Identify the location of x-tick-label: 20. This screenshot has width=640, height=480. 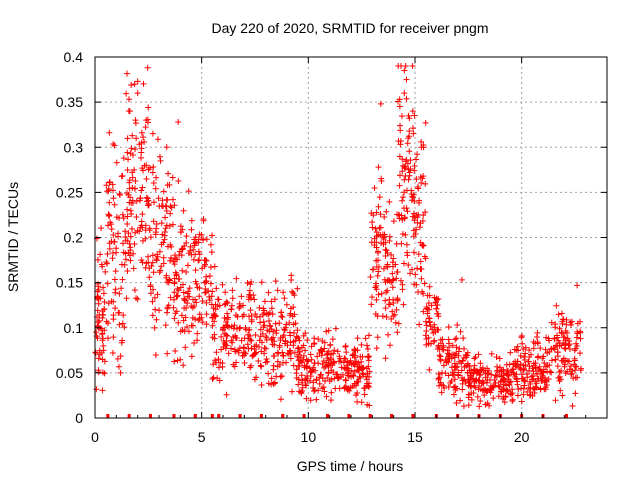
(522, 437).